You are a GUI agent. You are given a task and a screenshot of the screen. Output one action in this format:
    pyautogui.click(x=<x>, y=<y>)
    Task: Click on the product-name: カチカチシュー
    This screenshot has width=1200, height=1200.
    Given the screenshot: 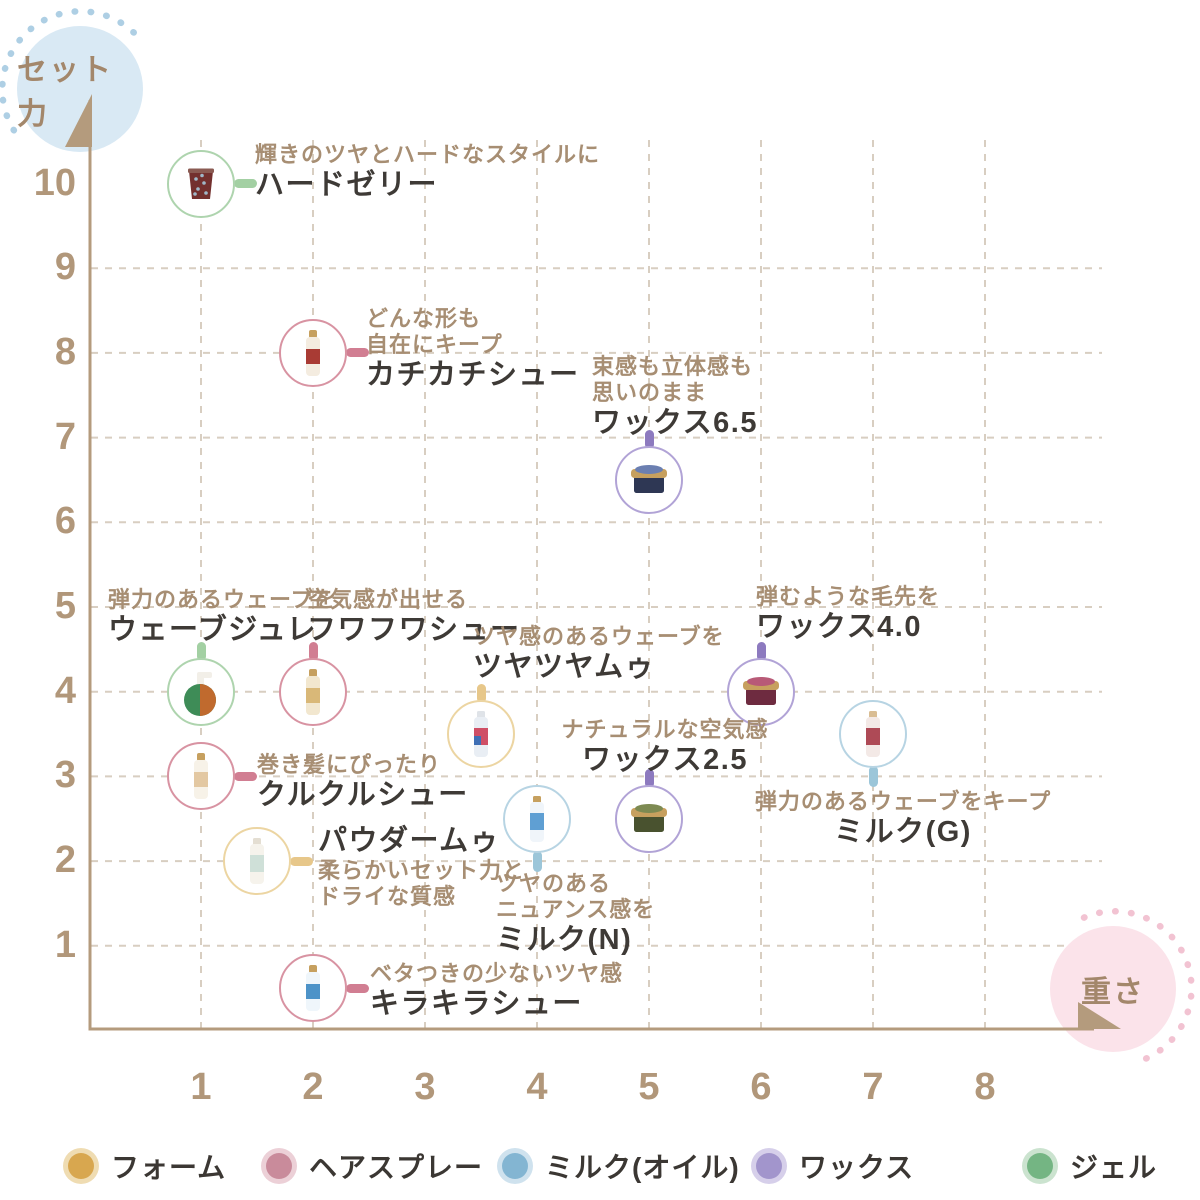 What is the action you would take?
    pyautogui.click(x=473, y=374)
    